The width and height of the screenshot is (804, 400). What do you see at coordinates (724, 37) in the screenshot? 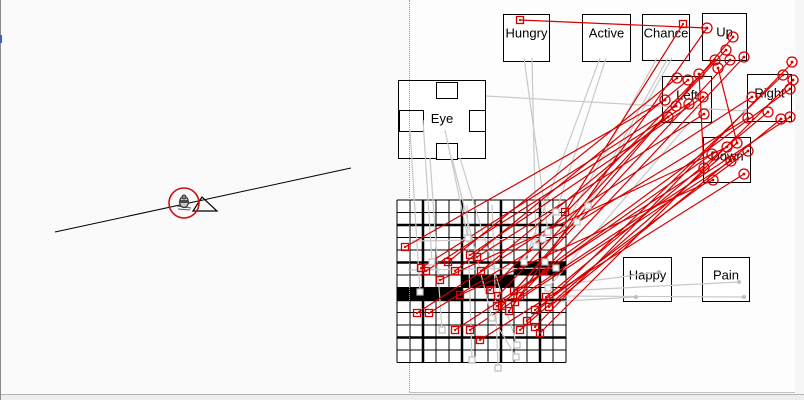
I see `node-box-up: Up` at bounding box center [724, 37].